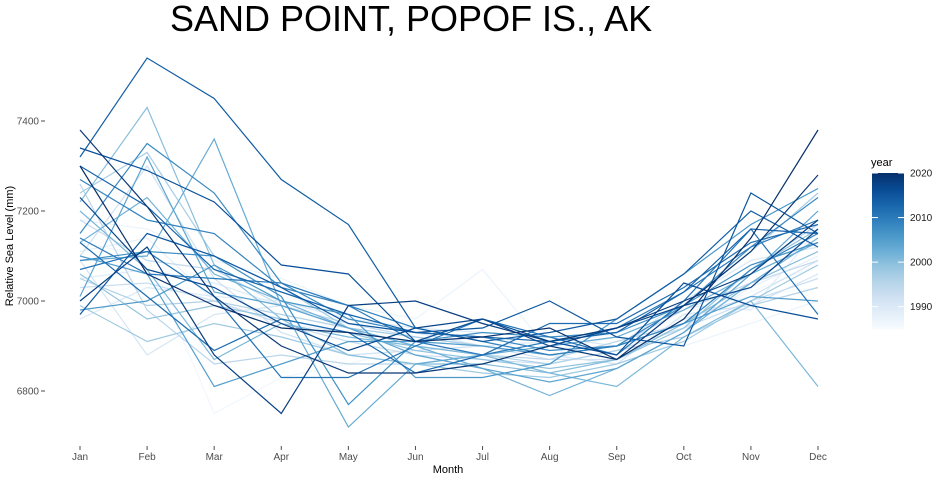  I want to click on y-tick-label: 6800, so click(28, 392).